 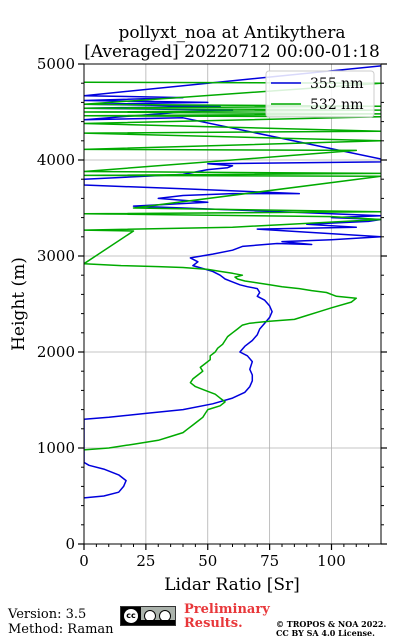 What do you see at coordinates (227, 609) in the screenshot?
I see `preliminary-line-1: Preliminary` at bounding box center [227, 609].